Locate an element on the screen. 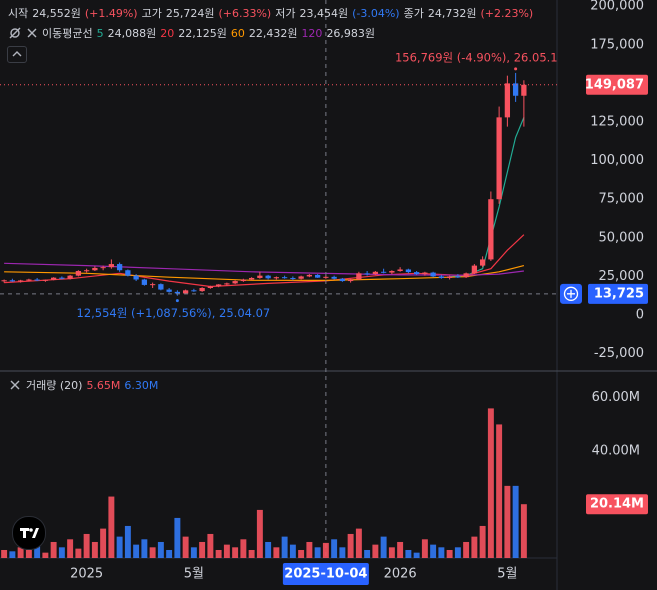 This screenshot has width=657, height=590. ohlc-change: (+1.49%) is located at coordinates (111, 13).